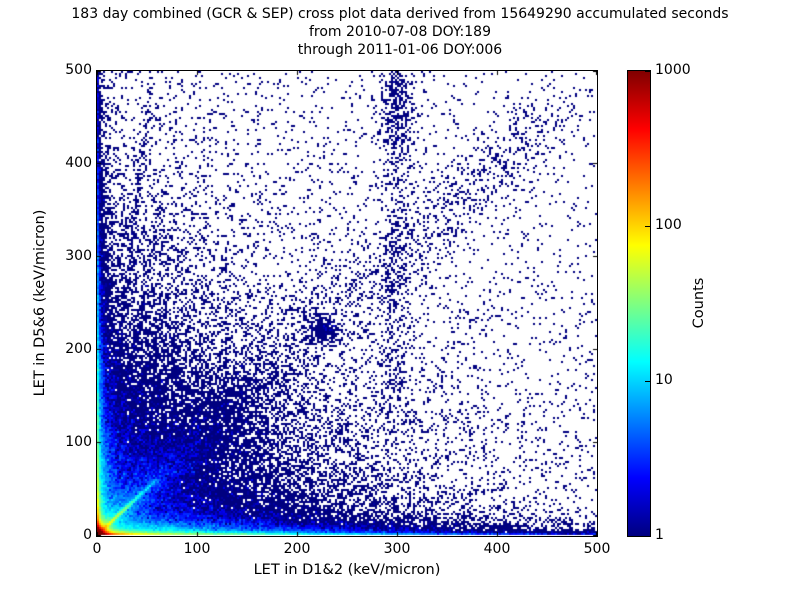  Describe the element at coordinates (597, 549) in the screenshot. I see `x-tick-label: 500` at that location.